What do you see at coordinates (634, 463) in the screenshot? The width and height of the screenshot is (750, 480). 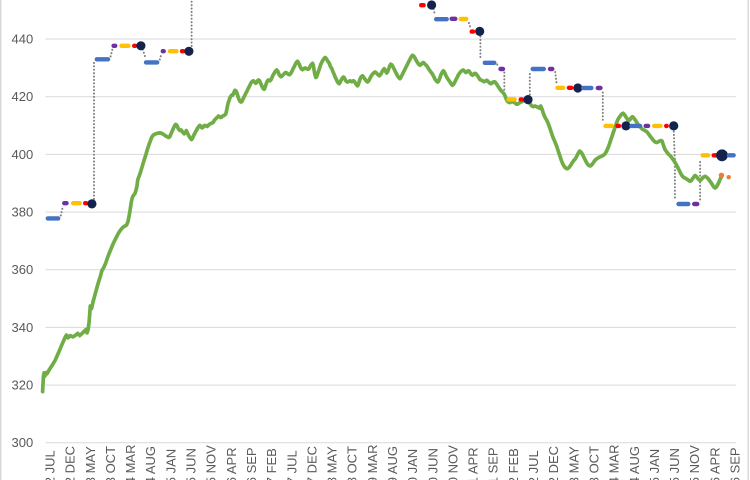 I see `svg-text: 24 AUG` at bounding box center [634, 463].